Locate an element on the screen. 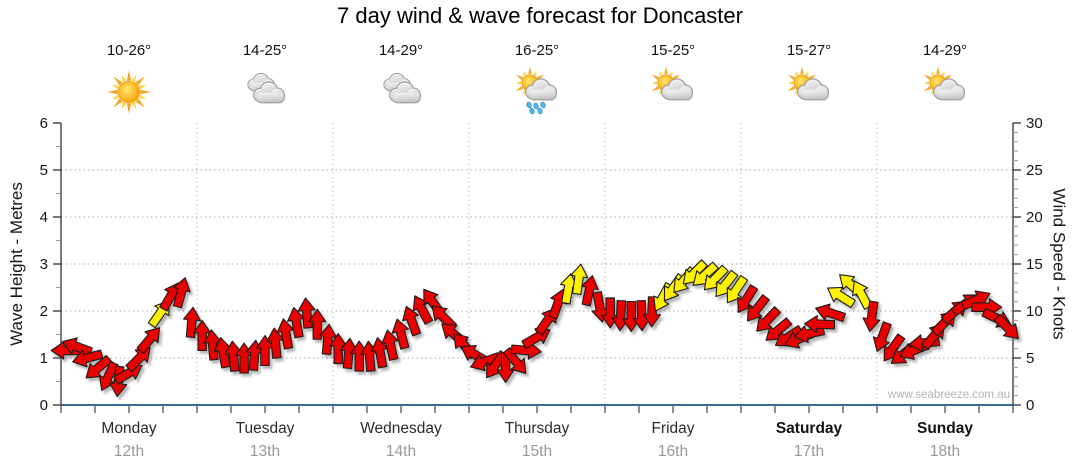 This screenshot has width=1080, height=475. day-label: Friday is located at coordinates (673, 428).